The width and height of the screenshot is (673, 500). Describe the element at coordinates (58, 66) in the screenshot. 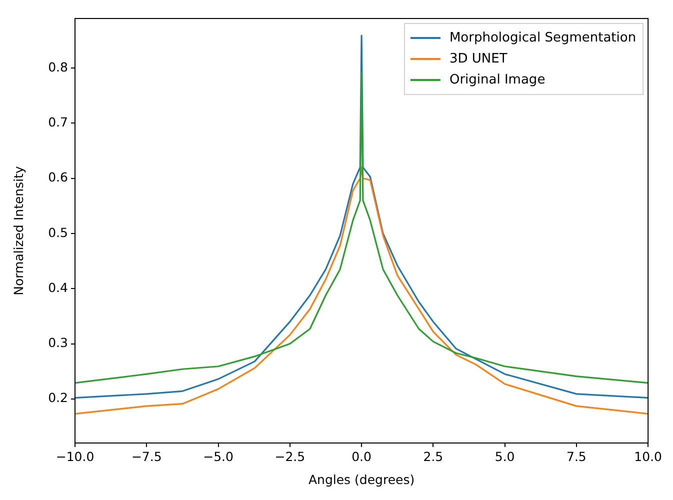

I see `y-tick-label: 0.8` at that location.